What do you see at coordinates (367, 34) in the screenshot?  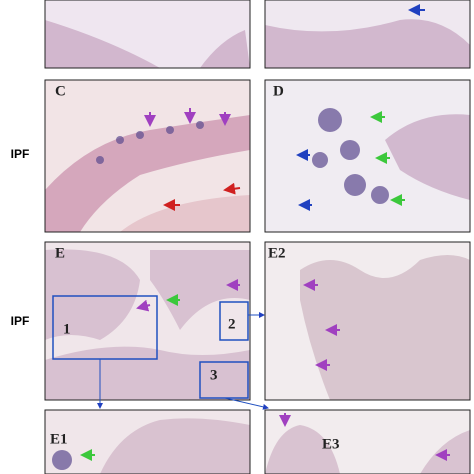 I see `panel-top-right` at bounding box center [367, 34].